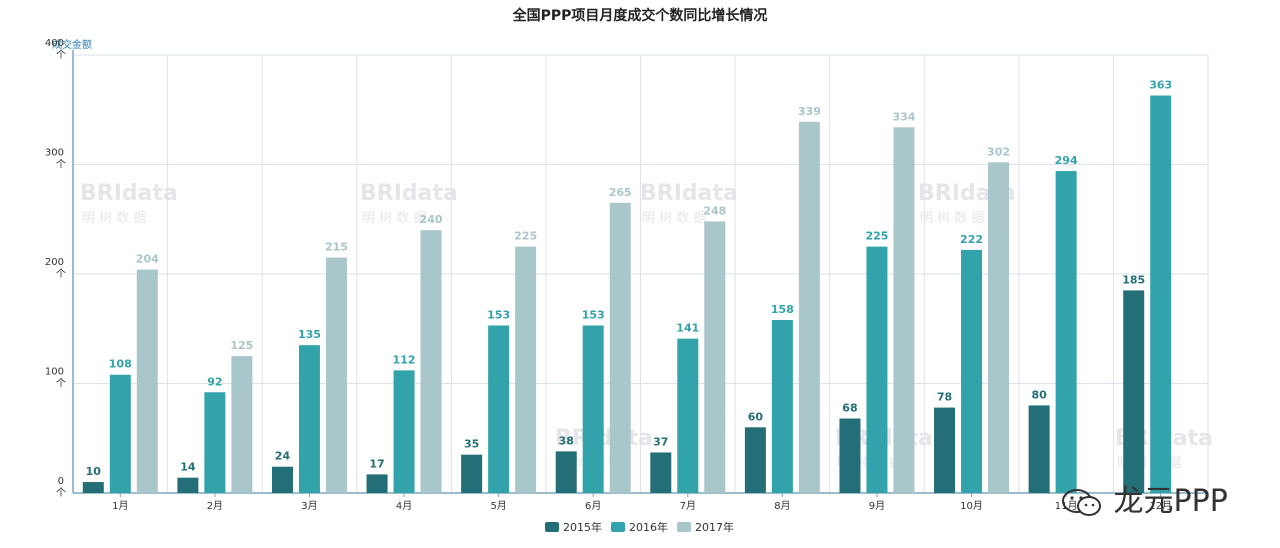  Describe the element at coordinates (640, 15) in the screenshot. I see `chart-title: 全国PPP项目月度成交个数同比增长情况` at that location.